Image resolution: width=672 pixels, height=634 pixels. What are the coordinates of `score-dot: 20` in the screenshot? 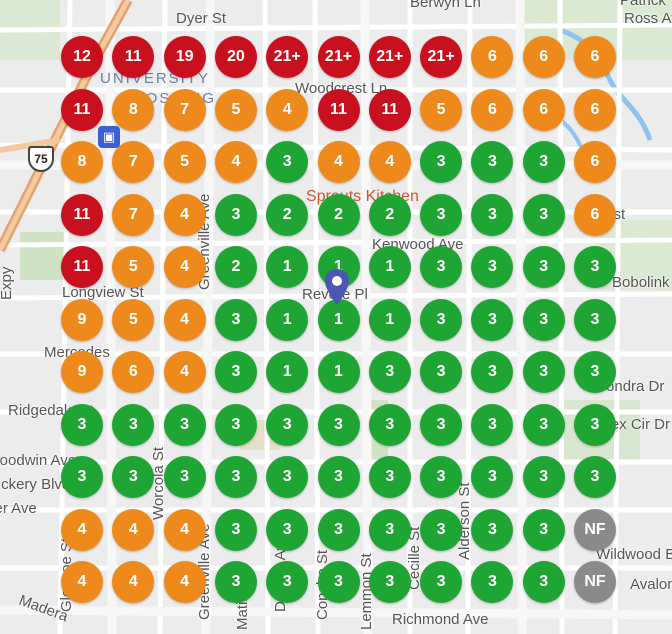 It's located at (235, 57).